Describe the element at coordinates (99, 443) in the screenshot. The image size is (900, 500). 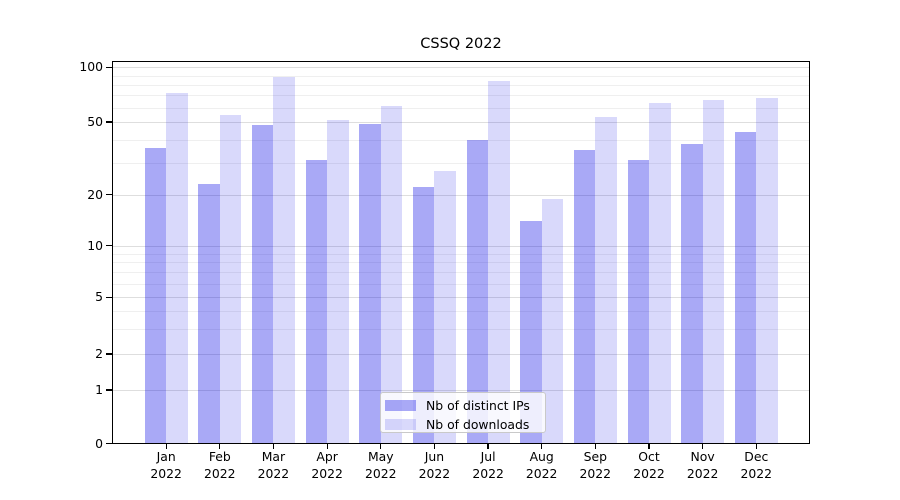
I see `y-tick-label: 0` at that location.